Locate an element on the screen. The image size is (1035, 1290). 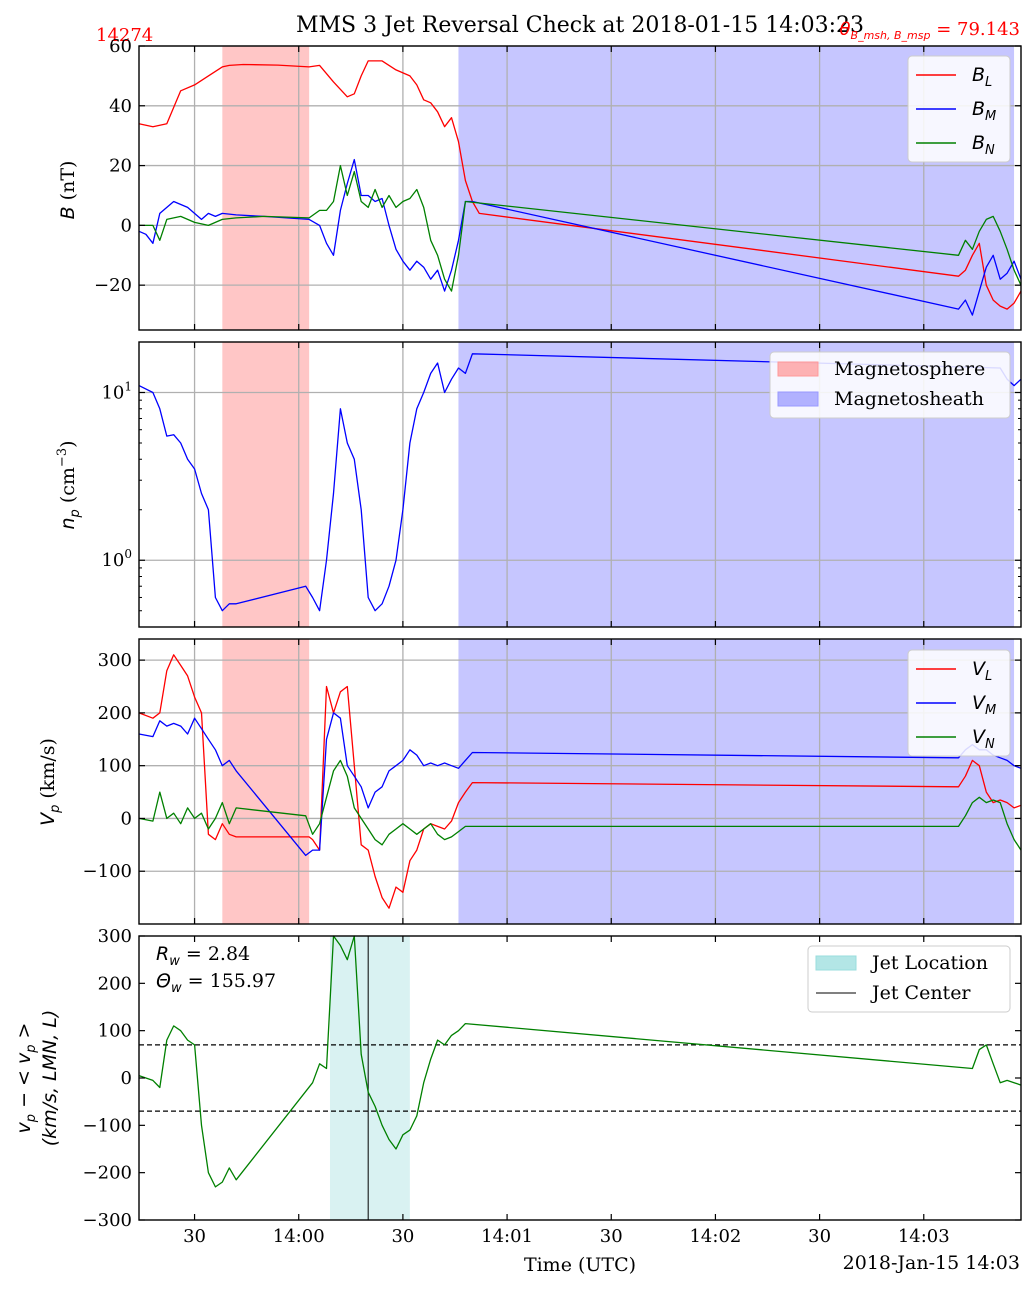
legend-vm-label: VM is located at coordinates (984, 705).